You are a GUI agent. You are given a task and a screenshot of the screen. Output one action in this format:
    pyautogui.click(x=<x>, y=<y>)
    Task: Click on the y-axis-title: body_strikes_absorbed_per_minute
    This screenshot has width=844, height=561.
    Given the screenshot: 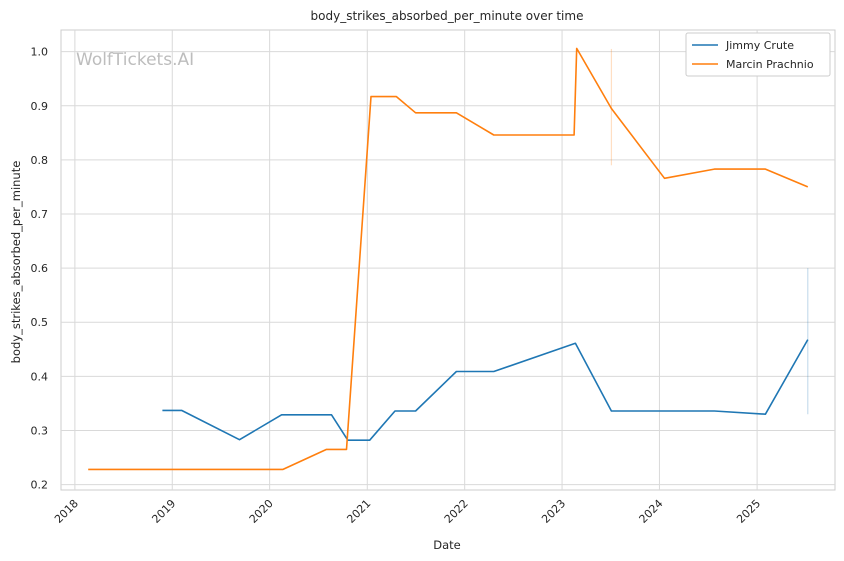 What is the action you would take?
    pyautogui.click(x=16, y=262)
    